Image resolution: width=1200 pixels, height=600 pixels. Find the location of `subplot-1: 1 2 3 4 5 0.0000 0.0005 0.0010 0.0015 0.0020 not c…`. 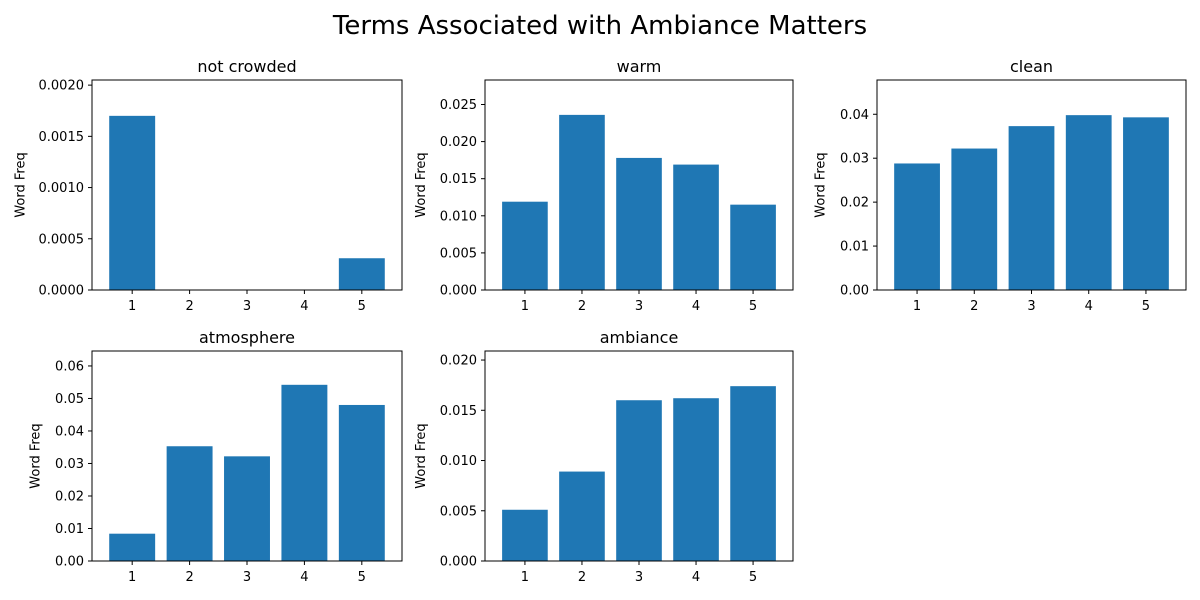

subplot-1: 1 2 3 4 5 0.0000 0.0005 0.0010 0.0015 0.0020 not c… is located at coordinates (208, 185).